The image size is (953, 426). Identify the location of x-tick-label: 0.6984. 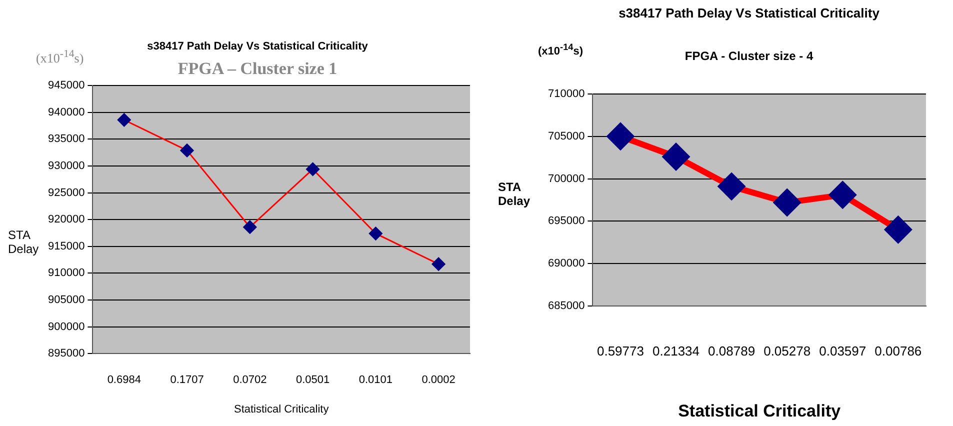
(124, 380).